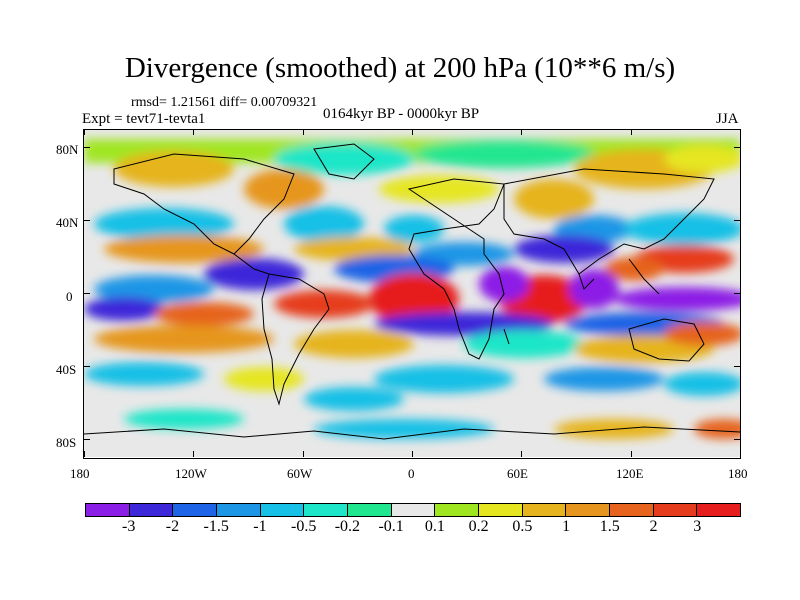  Describe the element at coordinates (67, 149) in the screenshot. I see `y-tick-label: 80N` at that location.